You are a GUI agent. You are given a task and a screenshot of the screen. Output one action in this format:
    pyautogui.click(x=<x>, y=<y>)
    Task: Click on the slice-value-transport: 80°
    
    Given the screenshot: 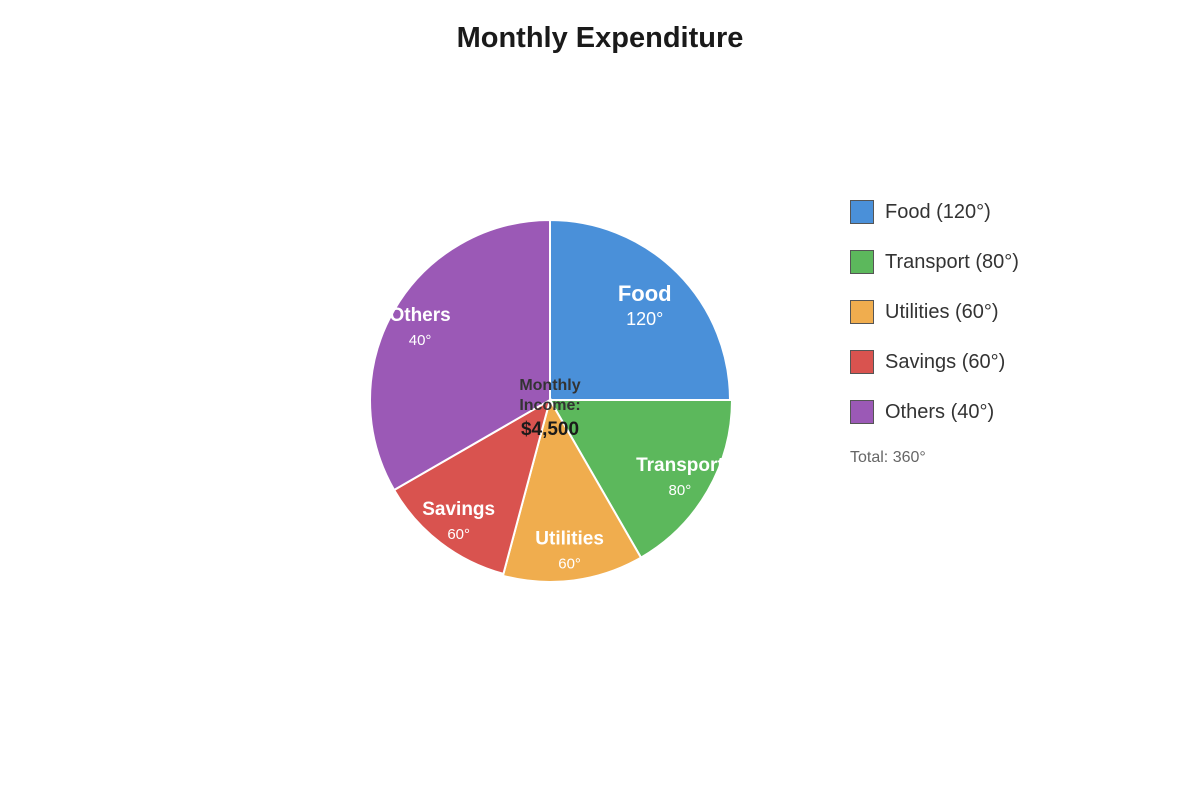 What is the action you would take?
    pyautogui.click(x=680, y=490)
    